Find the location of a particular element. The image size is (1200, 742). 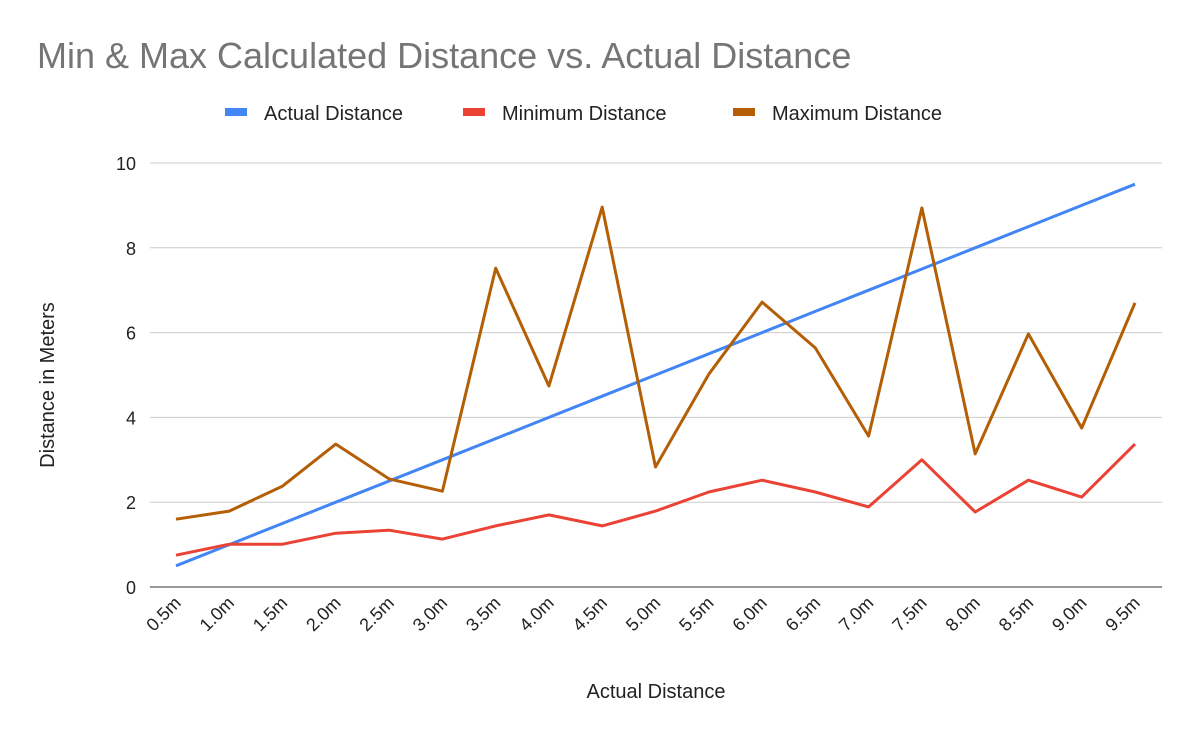

y-tick-label: 6 is located at coordinates (131, 334).